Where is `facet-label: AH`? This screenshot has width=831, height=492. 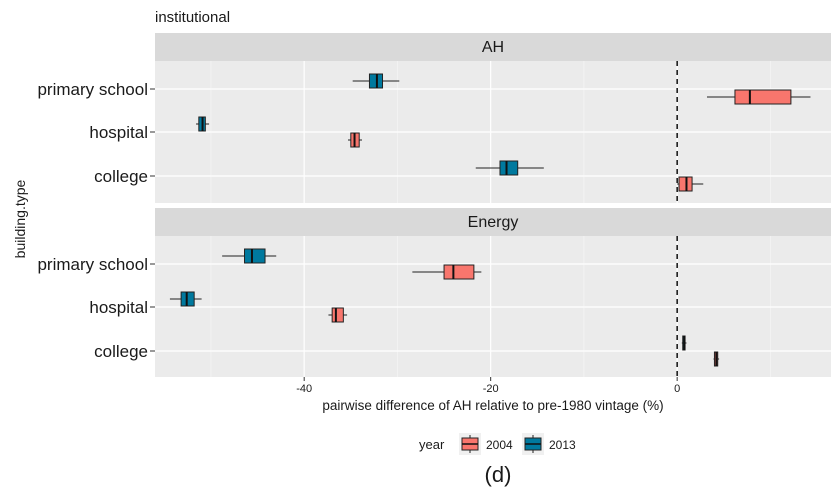
facet-label: AH is located at coordinates (493, 47).